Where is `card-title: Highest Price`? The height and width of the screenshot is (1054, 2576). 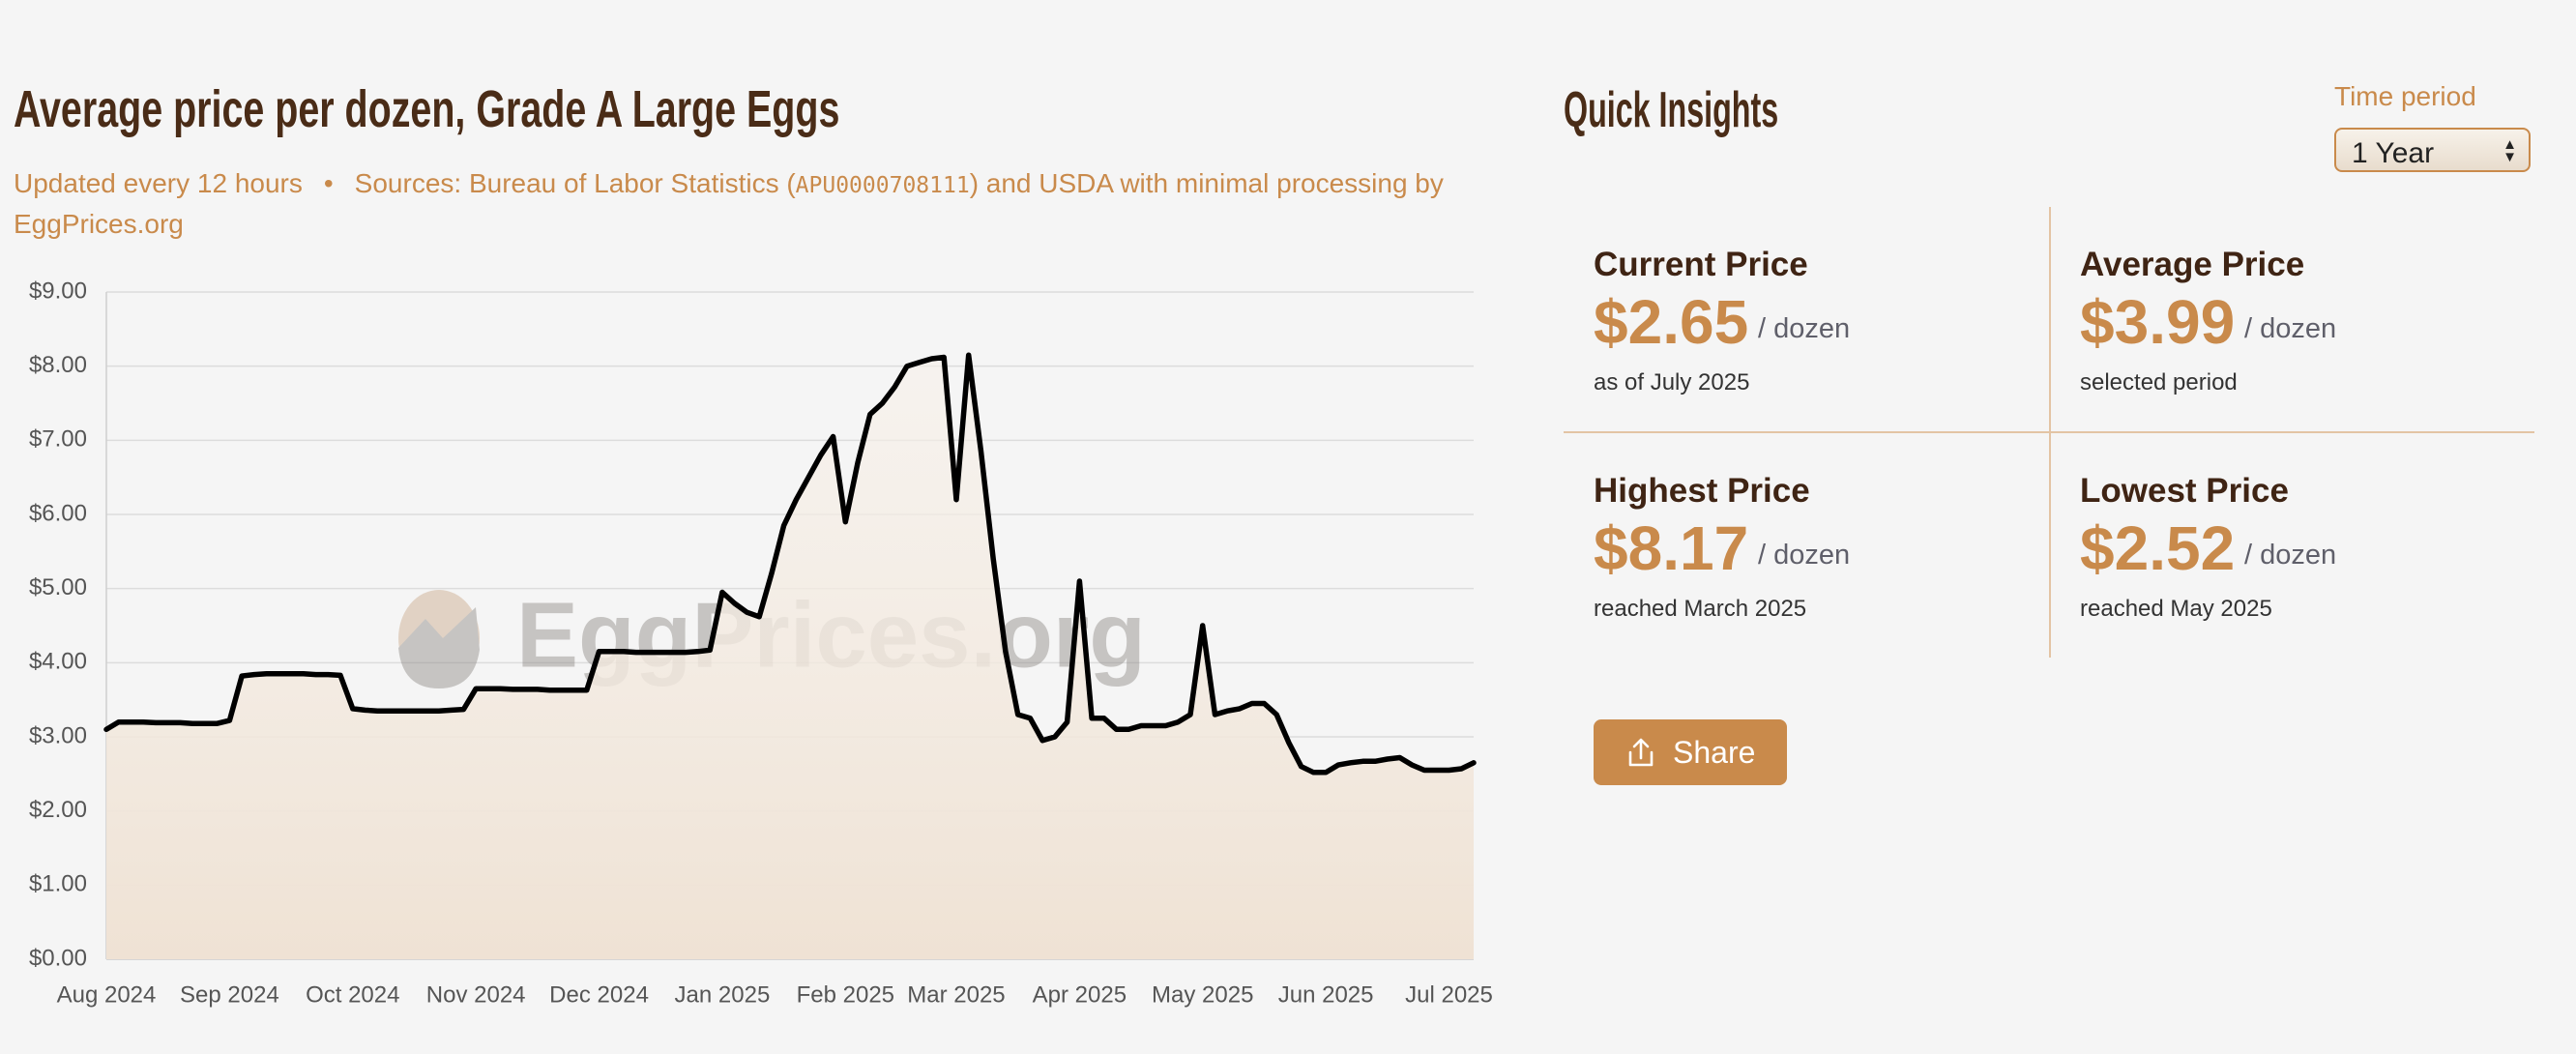 card-title: Highest Price is located at coordinates (1702, 491).